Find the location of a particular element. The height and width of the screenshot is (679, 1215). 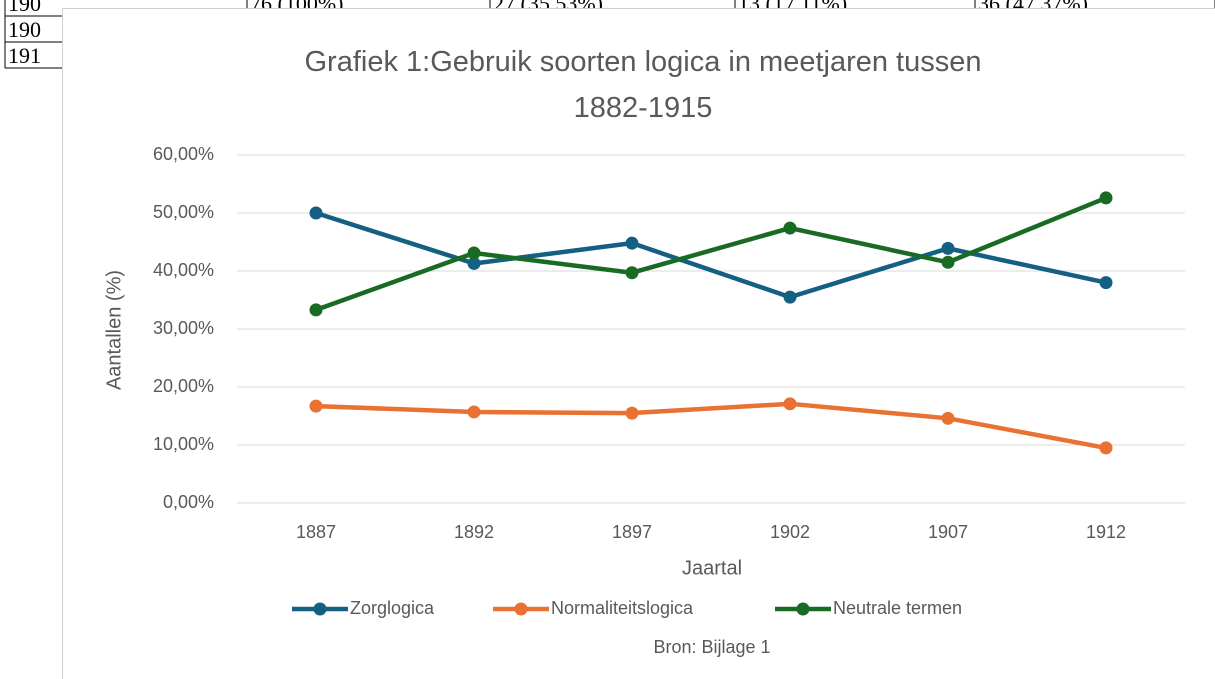

y-axis-label: Aantallen (%) is located at coordinates (114, 330).